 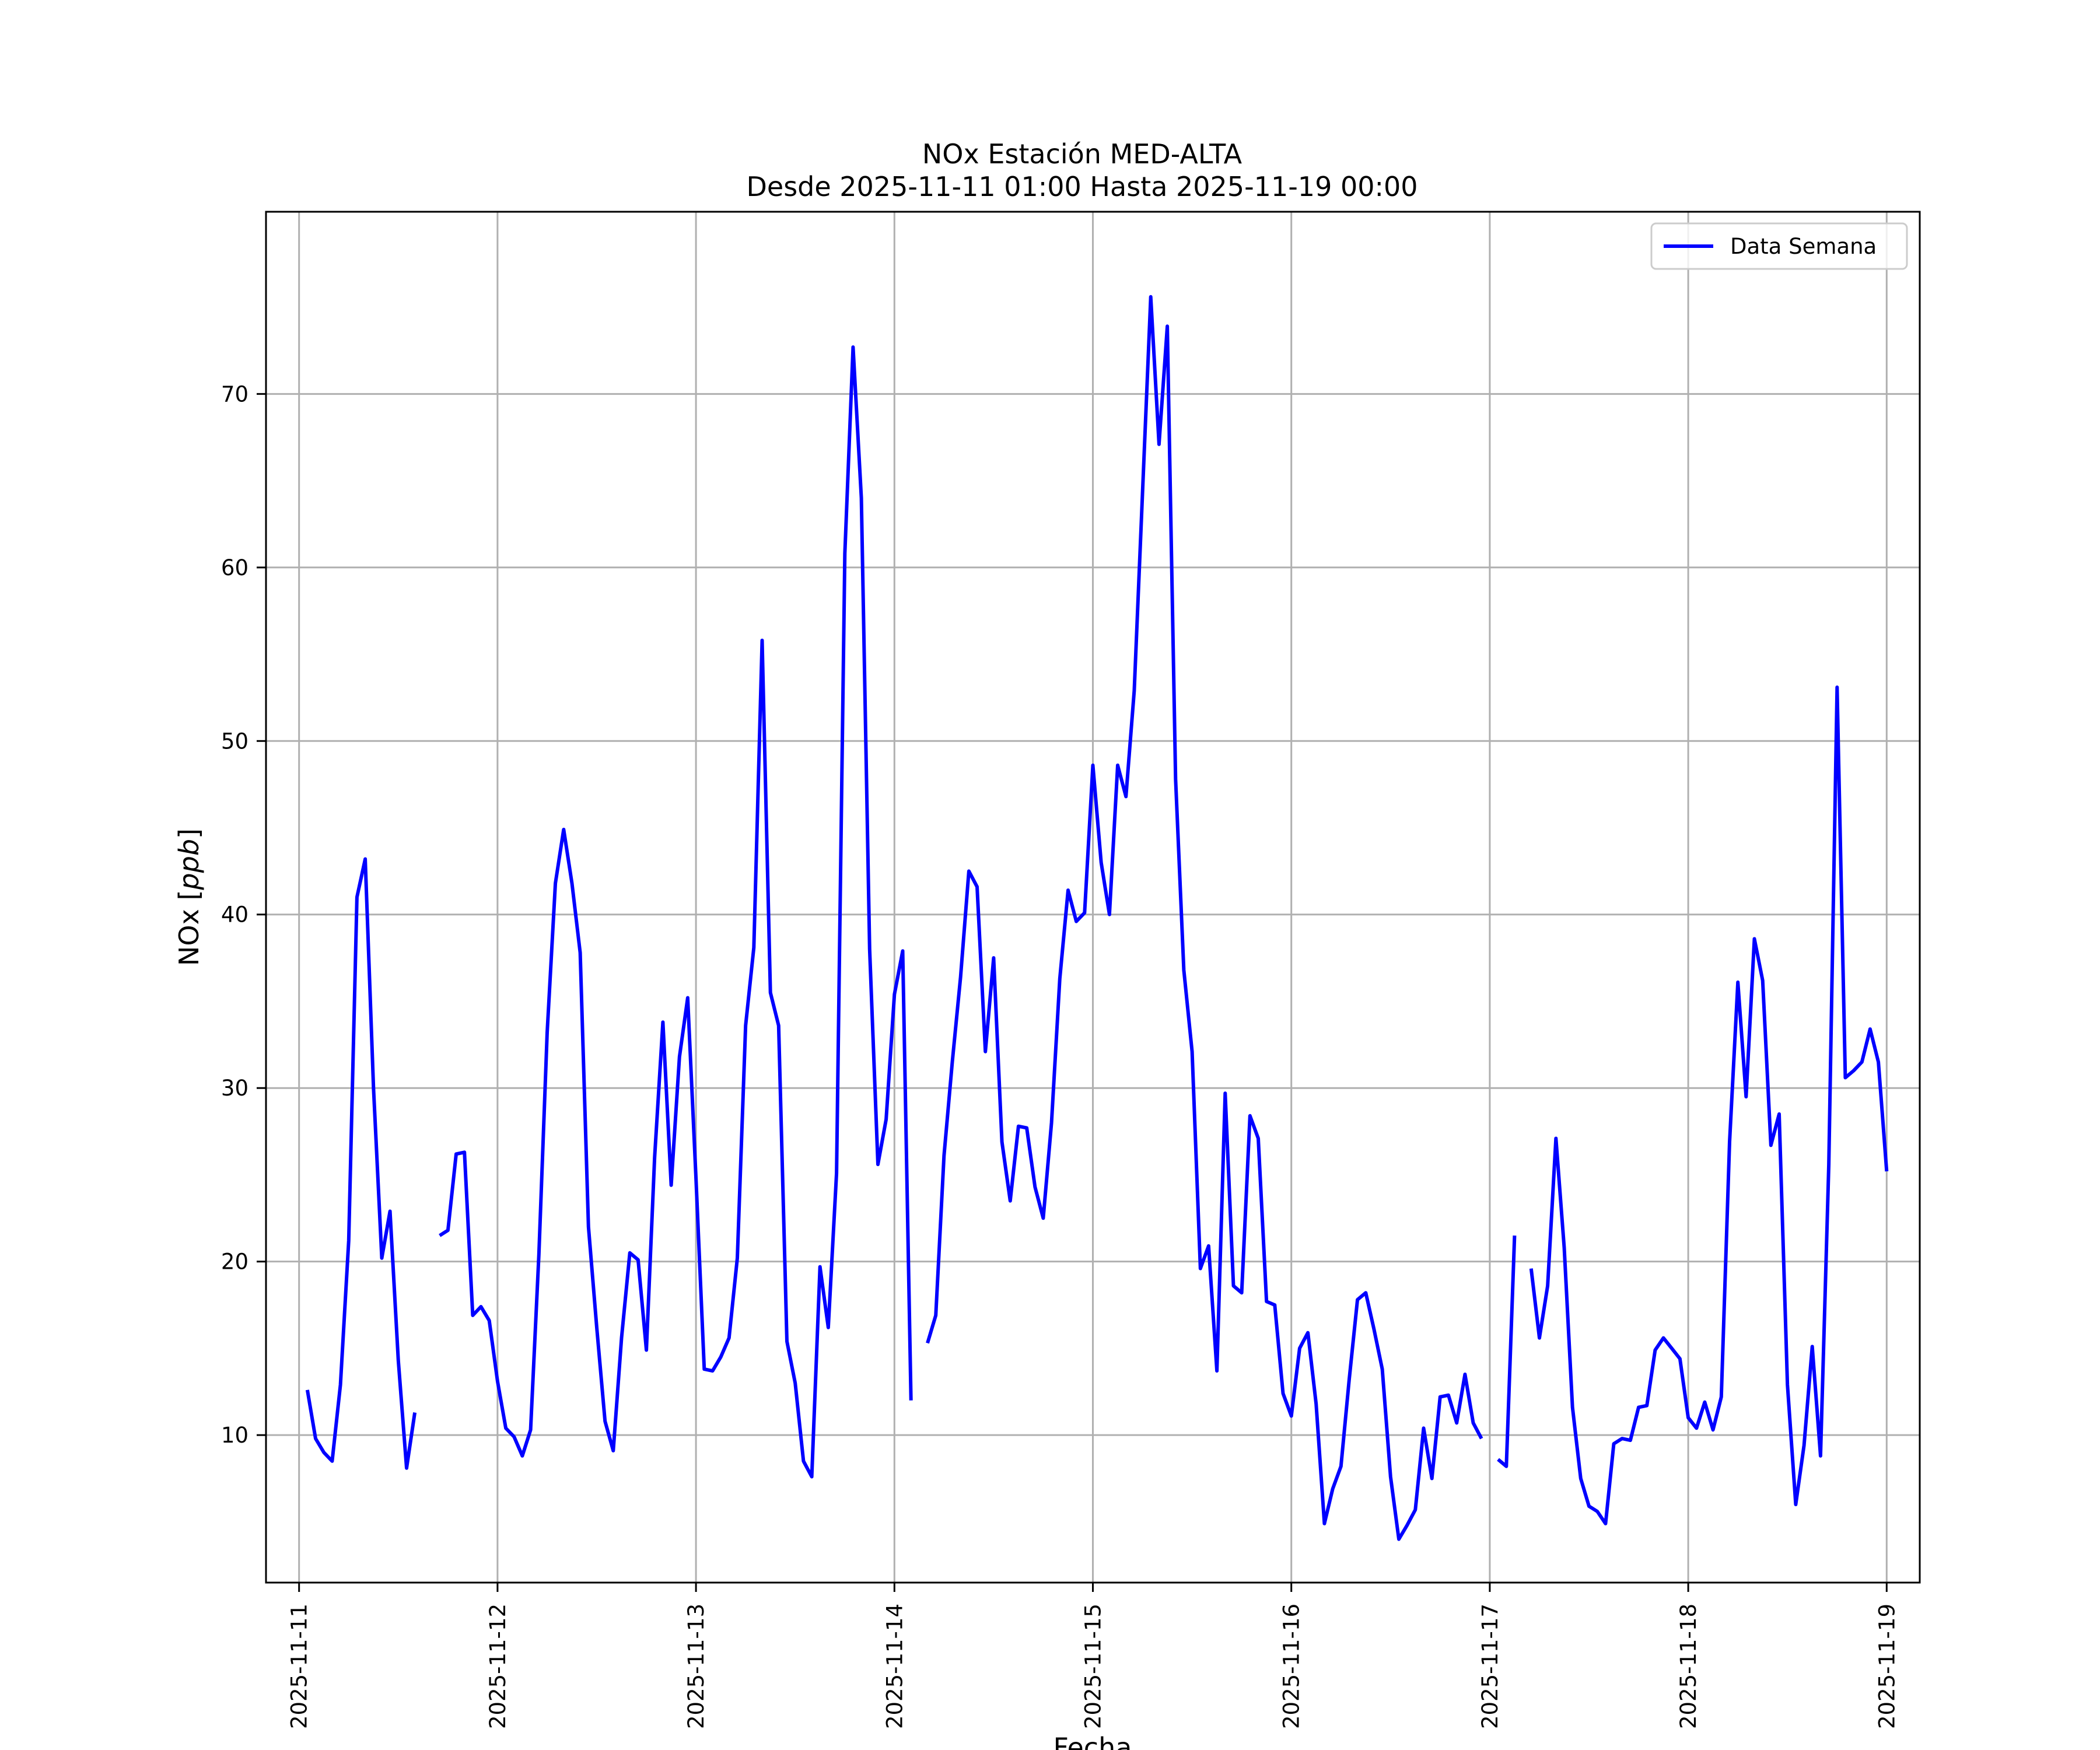 I want to click on y-axis-label-unit: ppb, so click(x=189, y=865).